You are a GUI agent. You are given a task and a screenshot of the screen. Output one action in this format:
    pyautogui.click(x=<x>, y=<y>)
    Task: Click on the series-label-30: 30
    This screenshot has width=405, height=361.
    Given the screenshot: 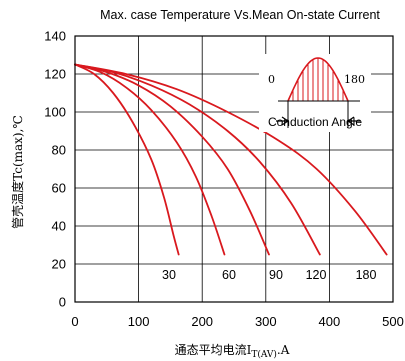 What is the action you would take?
    pyautogui.click(x=169, y=275)
    